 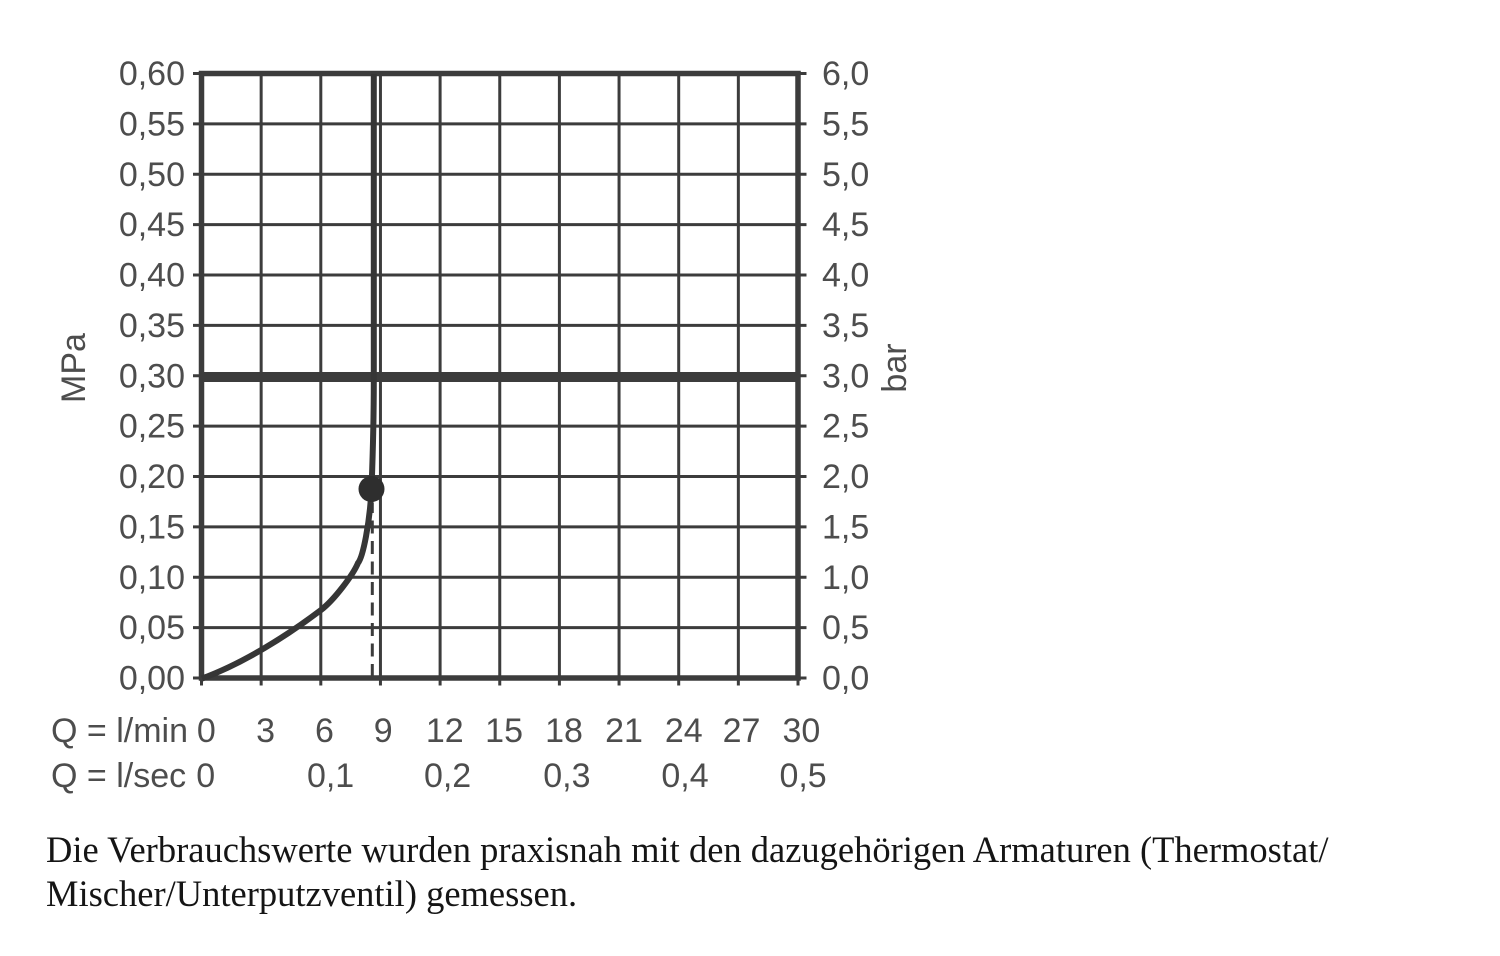 What do you see at coordinates (504, 731) in the screenshot?
I see `svg-text: 15` at bounding box center [504, 731].